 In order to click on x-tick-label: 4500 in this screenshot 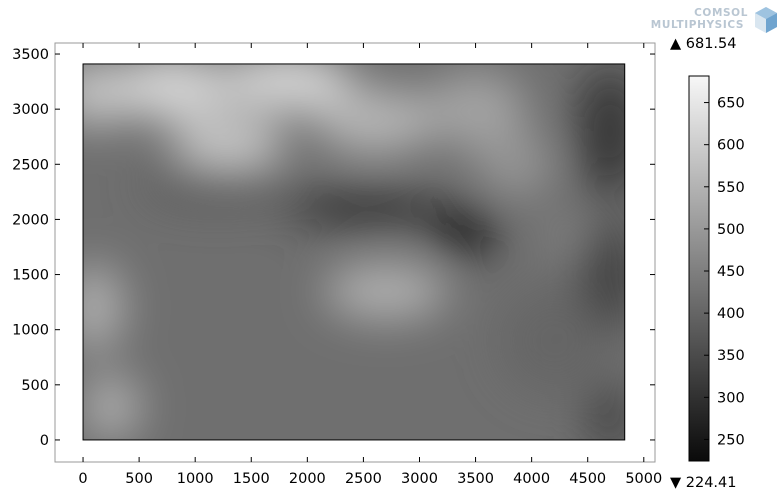, I will do `click(587, 479)`.